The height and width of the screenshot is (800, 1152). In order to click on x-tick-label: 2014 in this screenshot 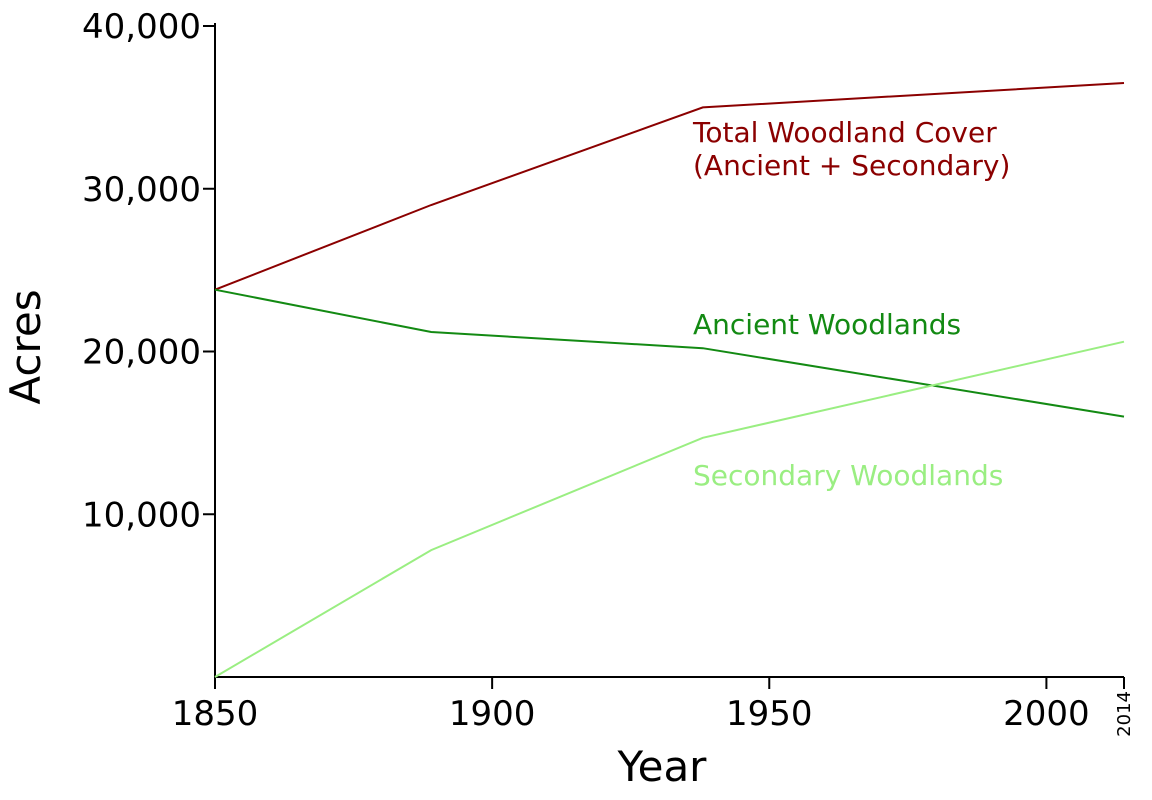, I will do `click(1124, 714)`.